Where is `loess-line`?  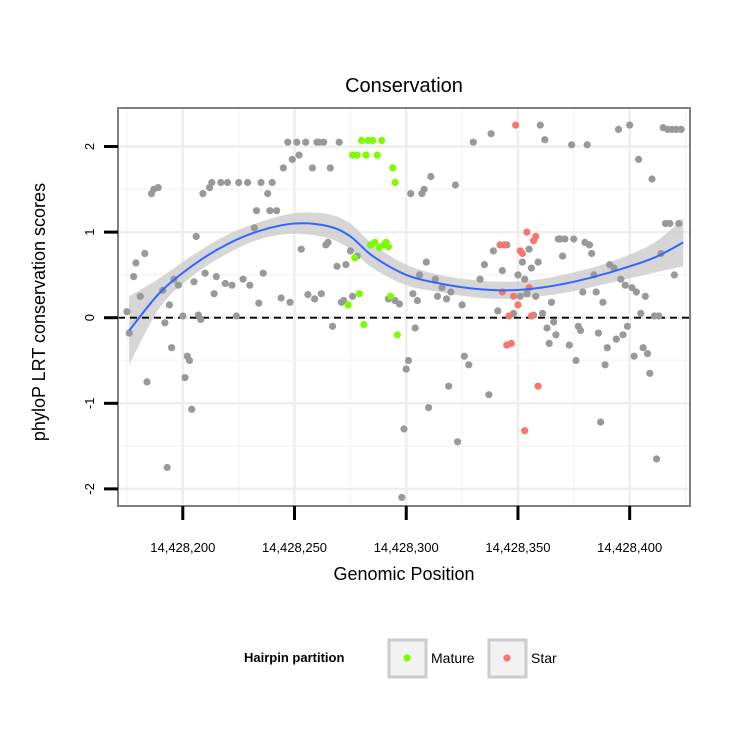
loess-line is located at coordinates (406, 277).